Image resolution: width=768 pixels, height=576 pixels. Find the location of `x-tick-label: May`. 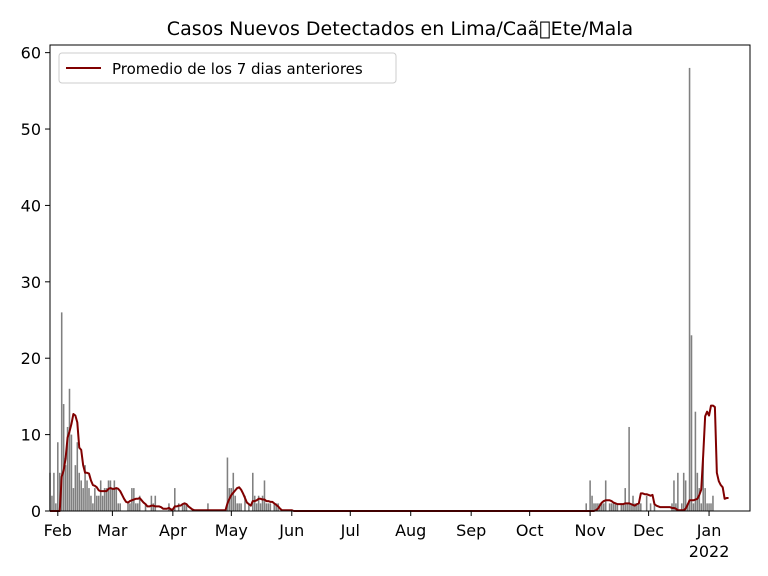

x-tick-label: May is located at coordinates (231, 530).